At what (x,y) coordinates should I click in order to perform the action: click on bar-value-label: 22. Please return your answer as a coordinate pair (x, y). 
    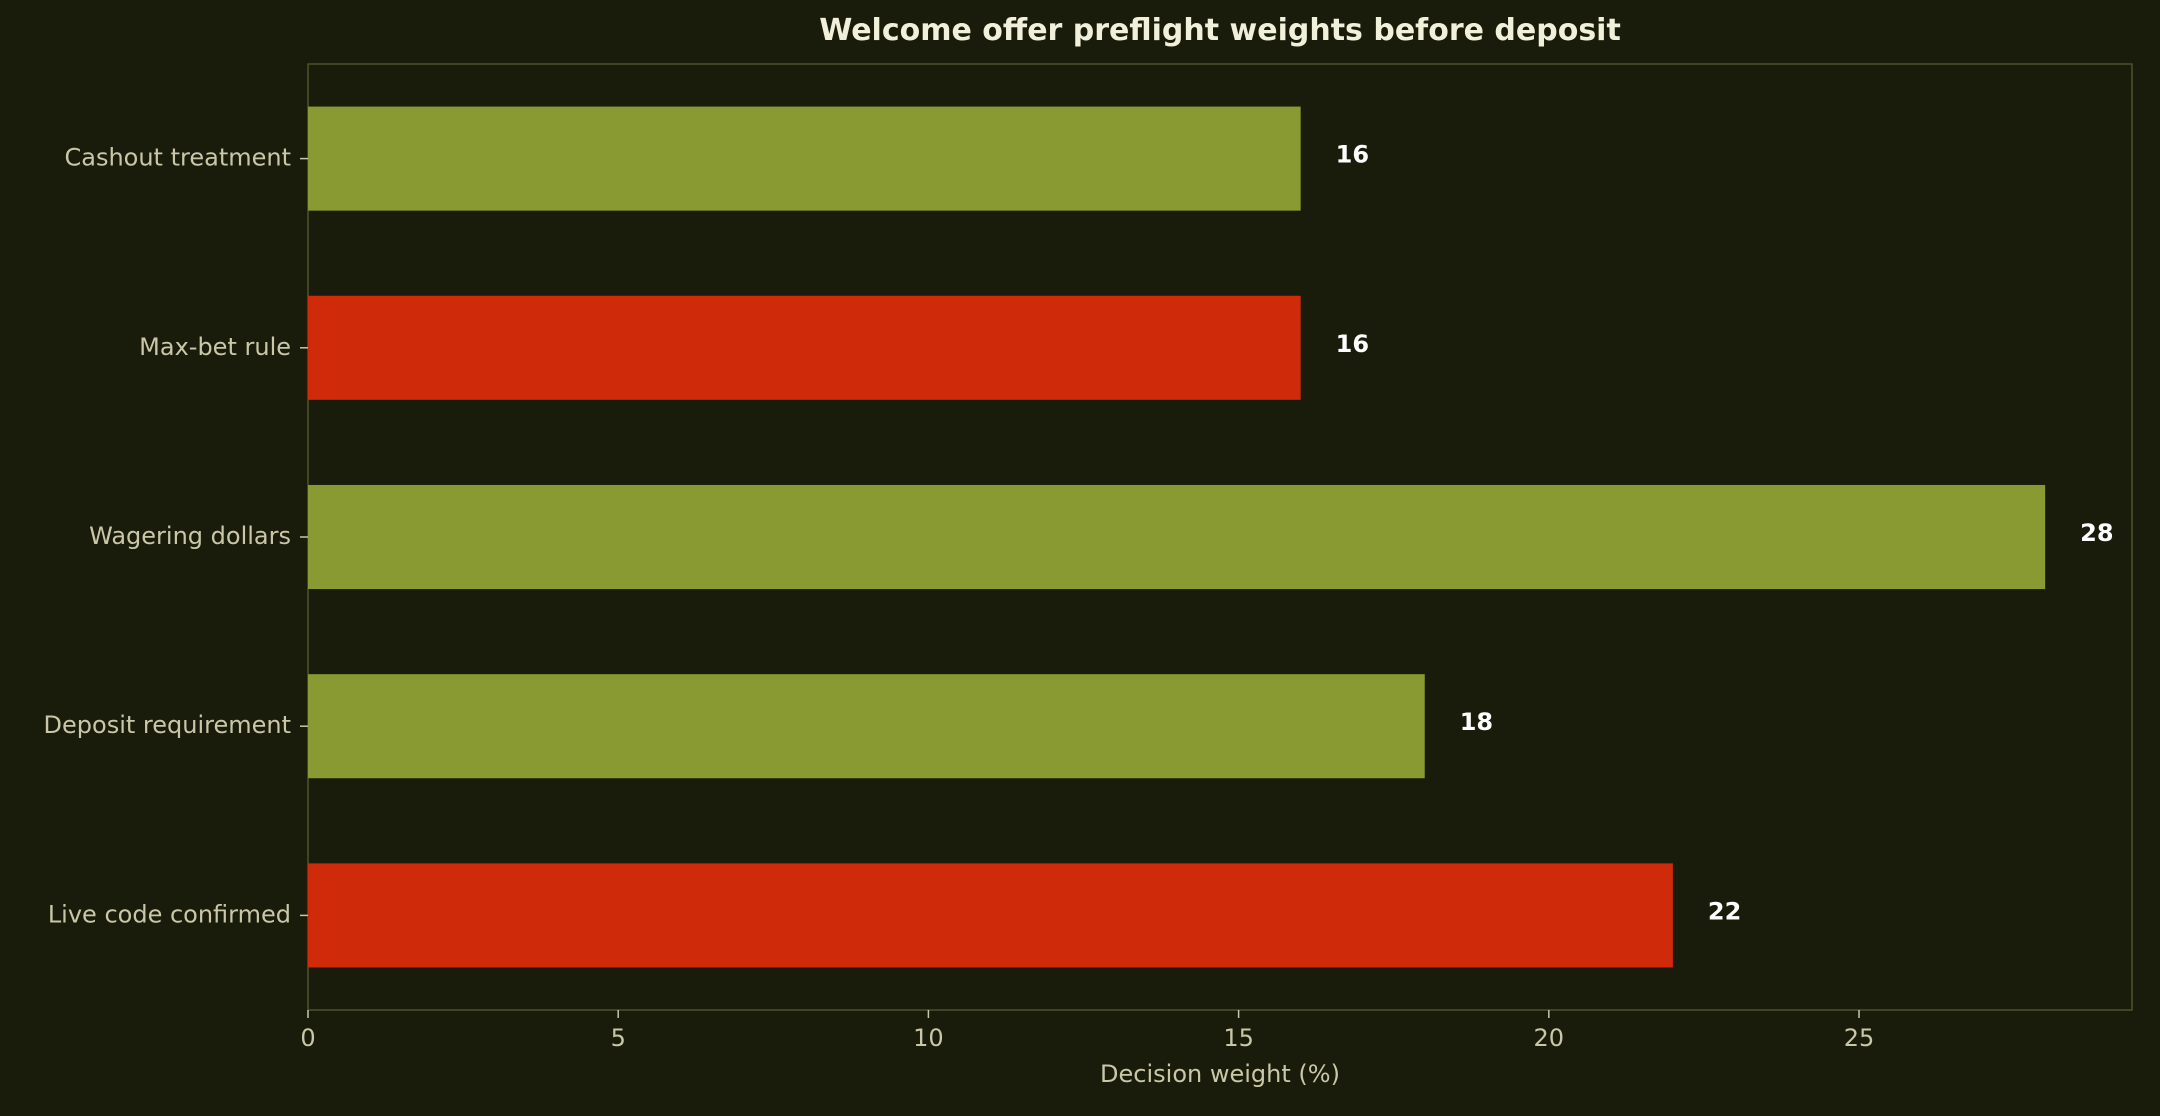
    Looking at the image, I should click on (1724, 911).